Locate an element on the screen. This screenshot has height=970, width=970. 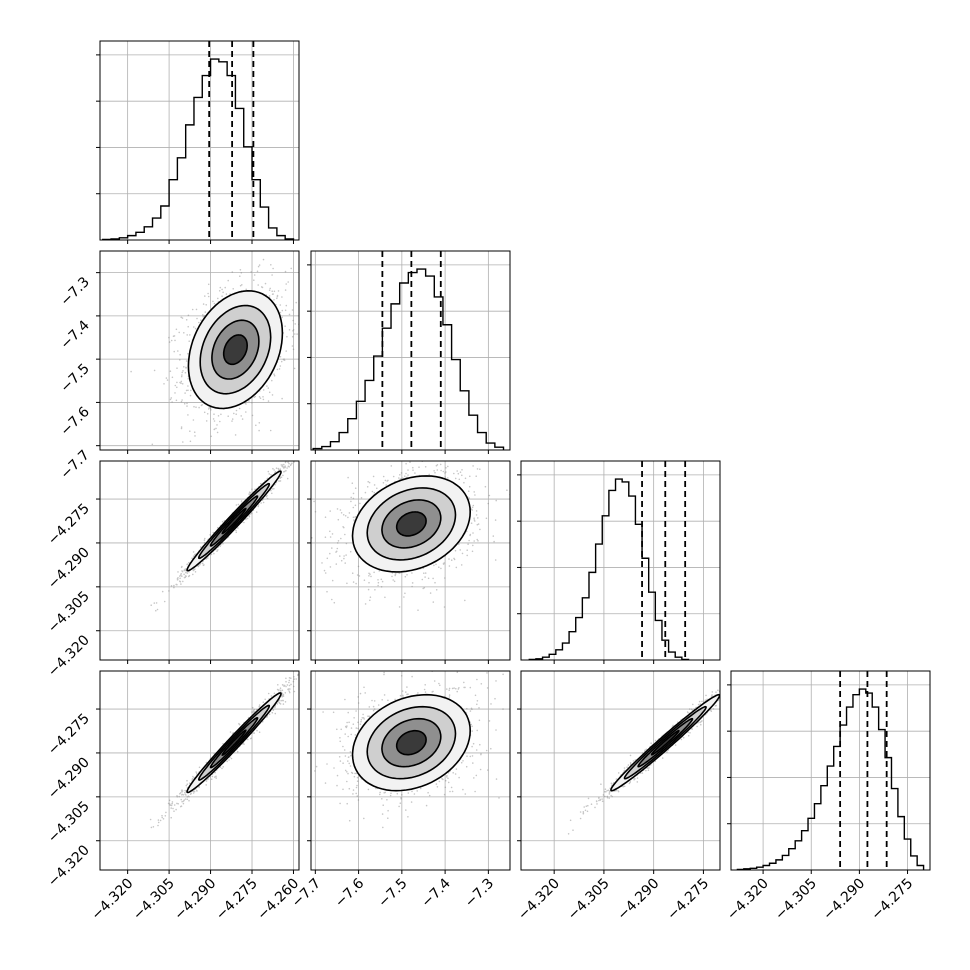
y-tick-label: −7.3 is located at coordinates (74, 291).